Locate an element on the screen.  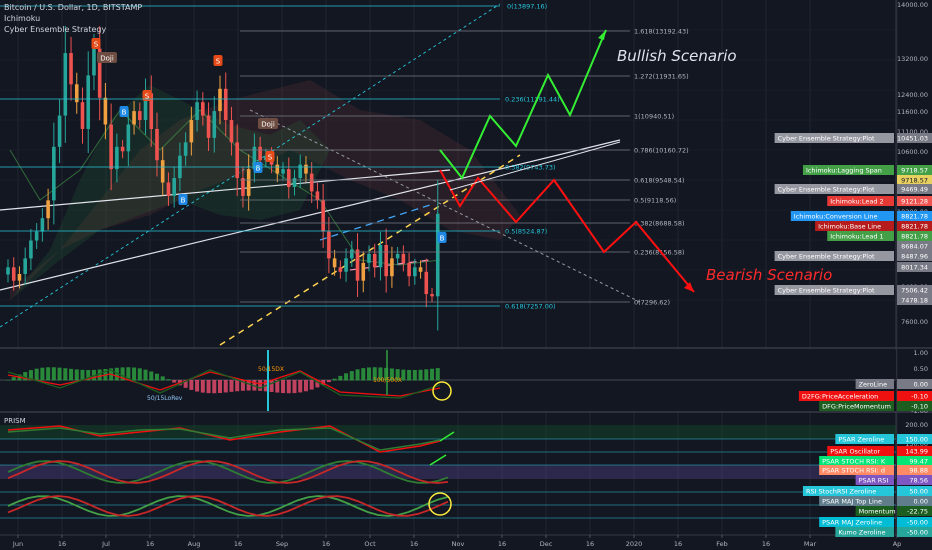
momentum-line is located at coordinates (228, 506).